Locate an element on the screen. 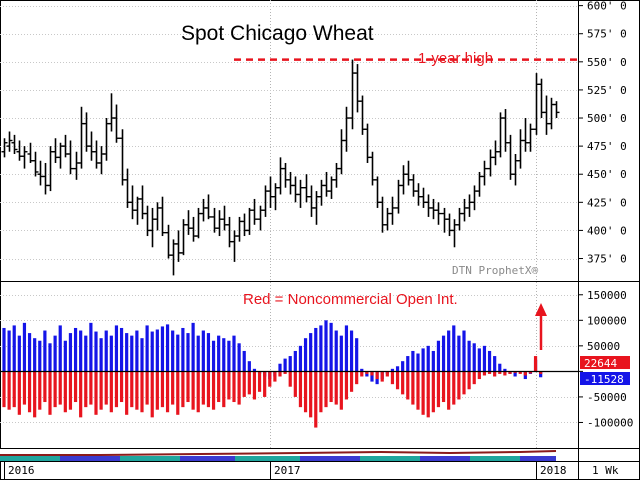 This screenshot has height=480, width=640. price-tick-label: 525' 0 is located at coordinates (607, 90).